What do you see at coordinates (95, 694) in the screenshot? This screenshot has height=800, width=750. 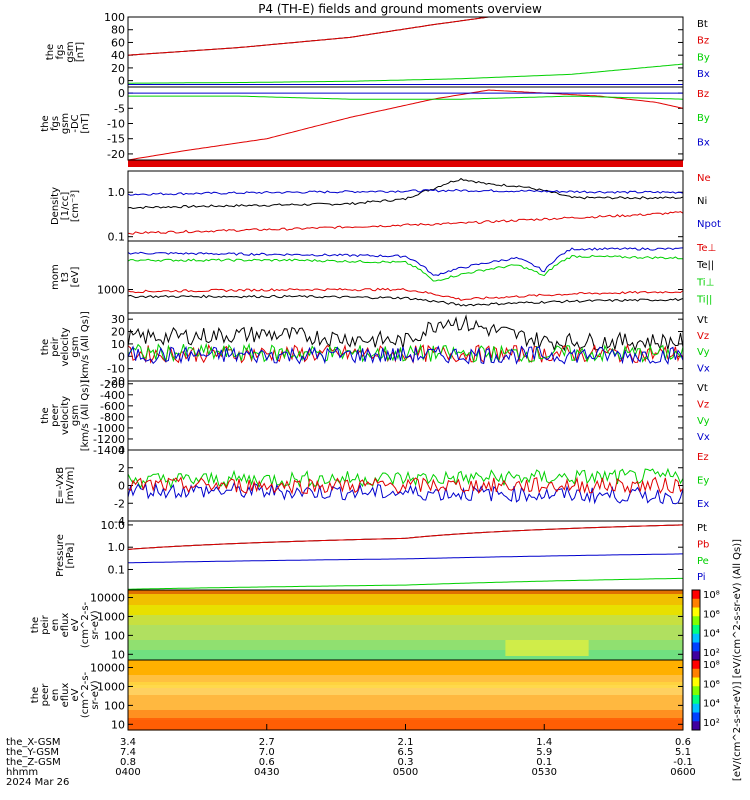 I see `y-axis-label: sr-eV)` at bounding box center [95, 694].